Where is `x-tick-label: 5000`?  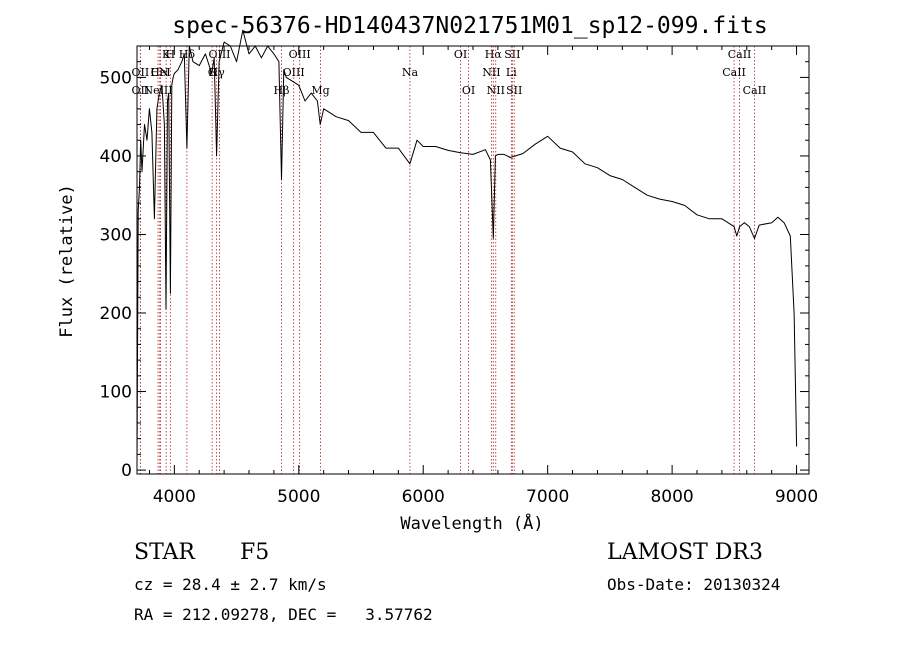
x-tick-label: 5000 is located at coordinates (298, 497).